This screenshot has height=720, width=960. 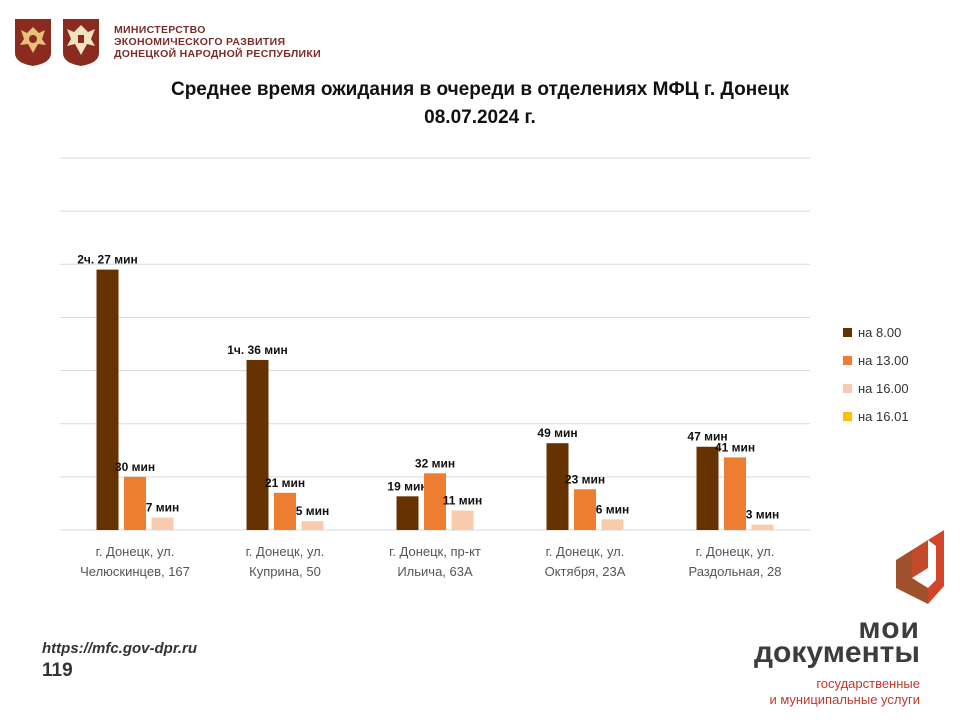 What do you see at coordinates (285, 571) in the screenshot?
I see `category-label: Куприна, 50` at bounding box center [285, 571].